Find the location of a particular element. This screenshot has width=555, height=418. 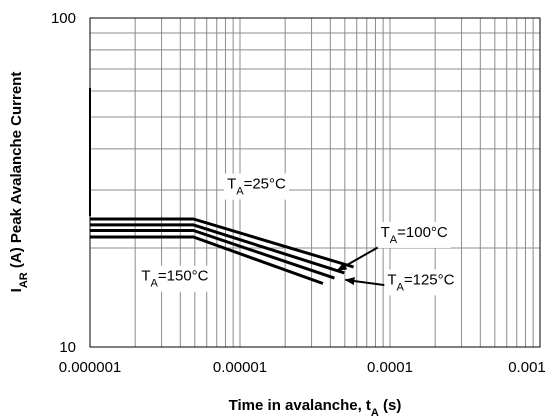

x-tick-label: 0.0001 is located at coordinates (390, 367).